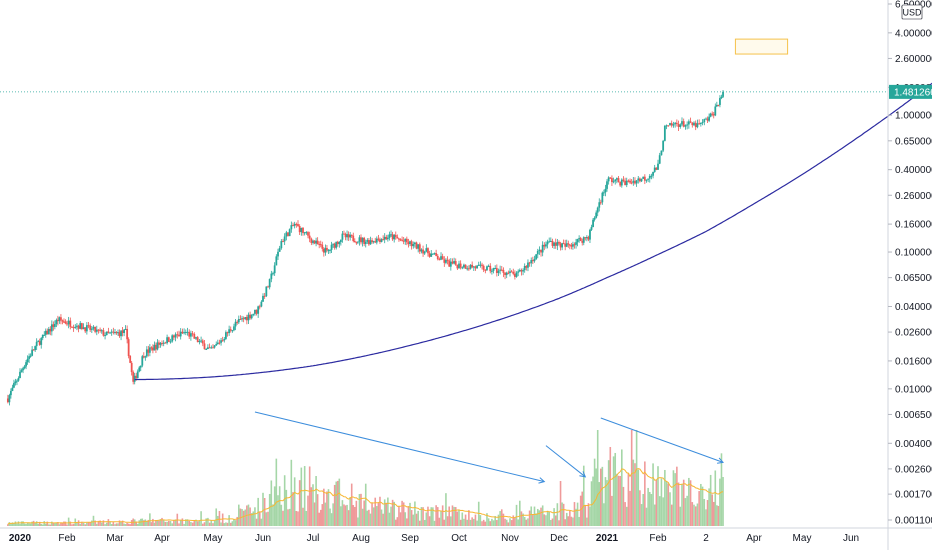  What do you see at coordinates (263, 538) in the screenshot?
I see `x-tick-label: Jun` at bounding box center [263, 538].